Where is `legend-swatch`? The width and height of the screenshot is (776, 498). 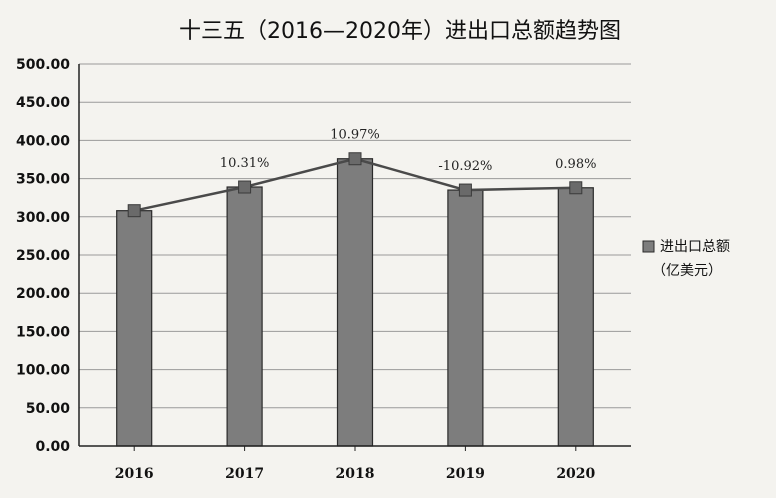 legend-swatch is located at coordinates (648, 246).